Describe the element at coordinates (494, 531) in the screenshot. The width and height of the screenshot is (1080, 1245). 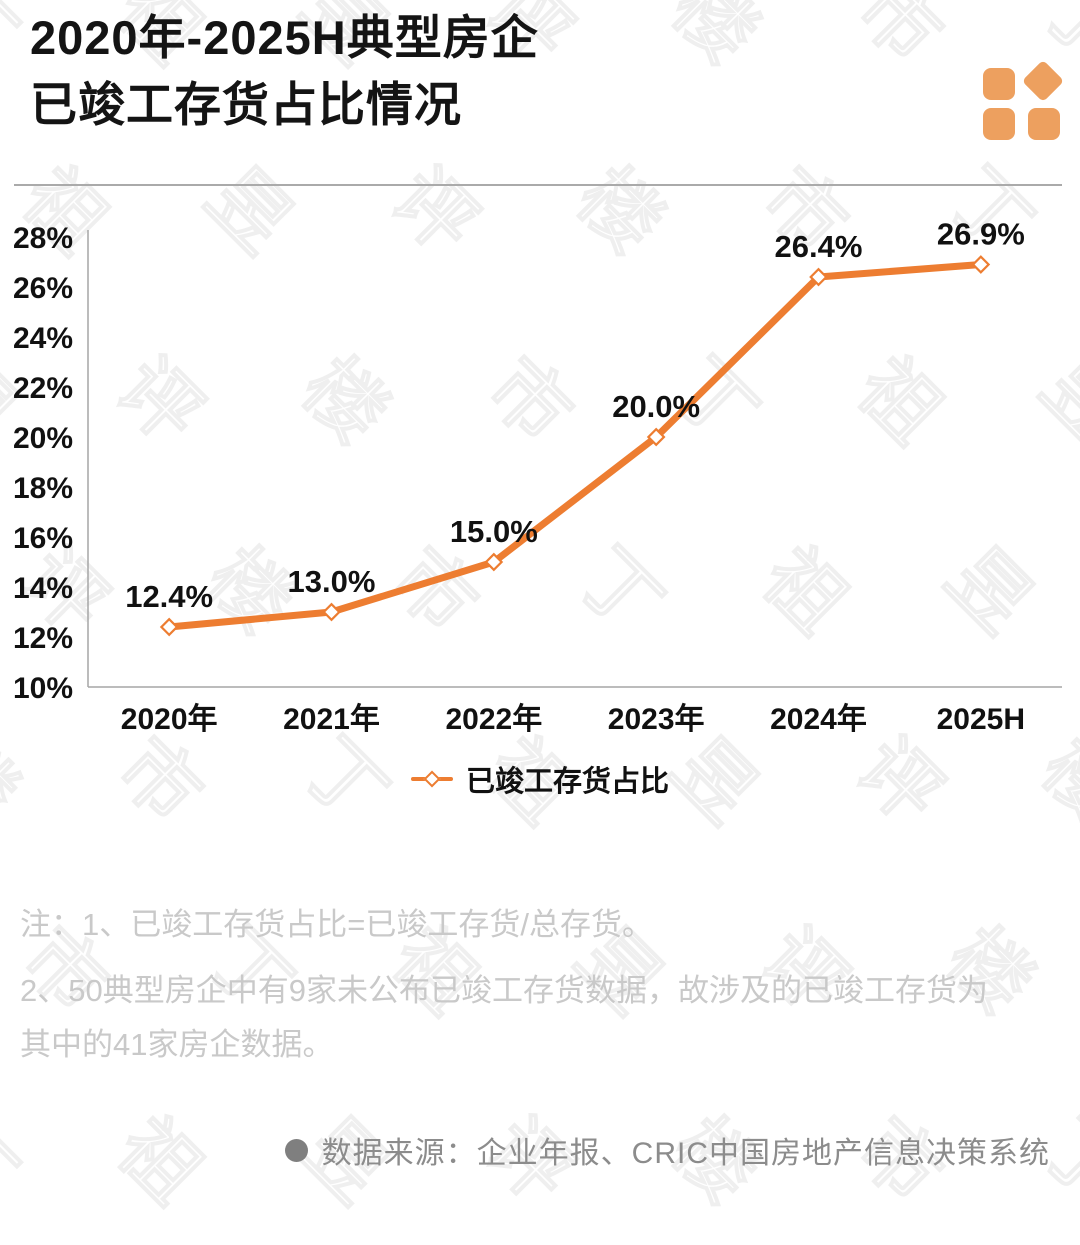
I see `svg-text: 15.0%` at that location.